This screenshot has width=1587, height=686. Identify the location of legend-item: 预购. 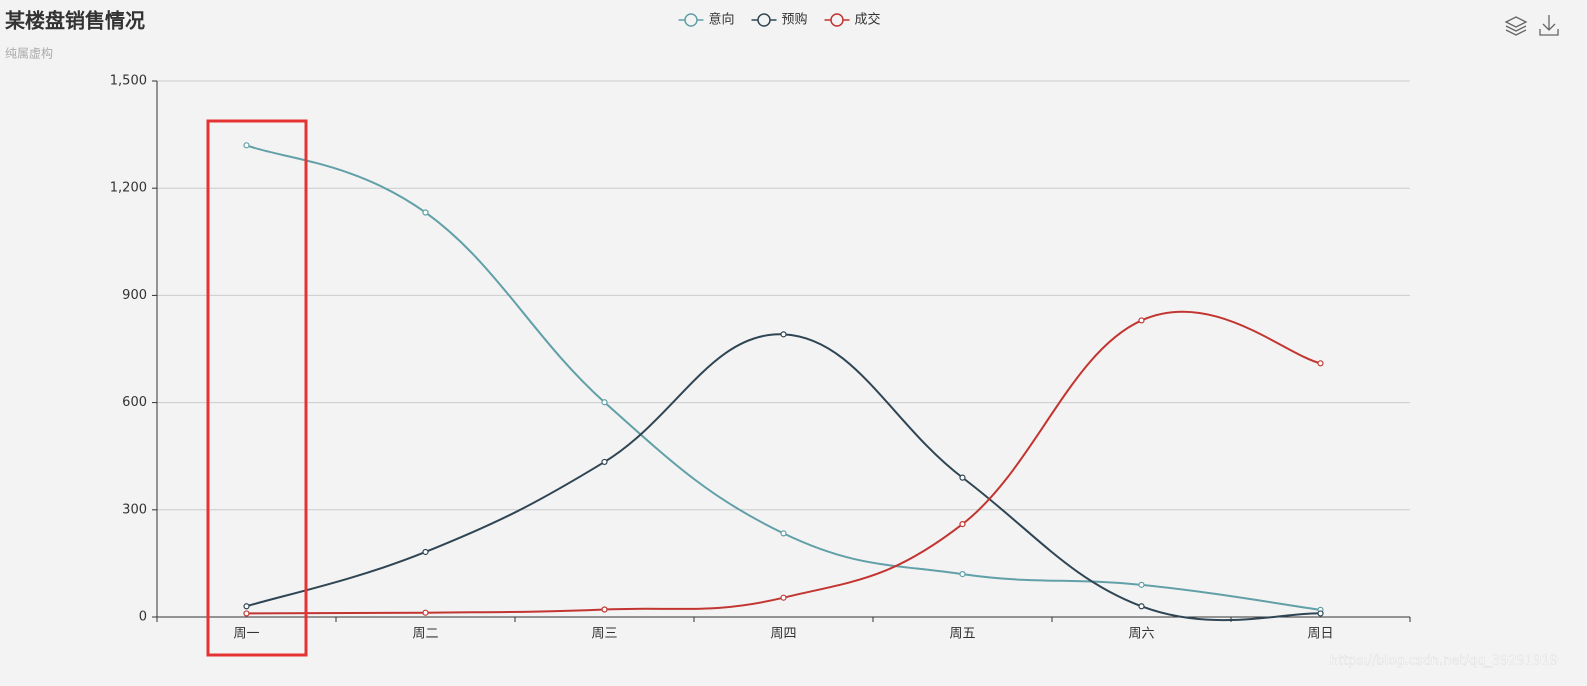
(779, 20).